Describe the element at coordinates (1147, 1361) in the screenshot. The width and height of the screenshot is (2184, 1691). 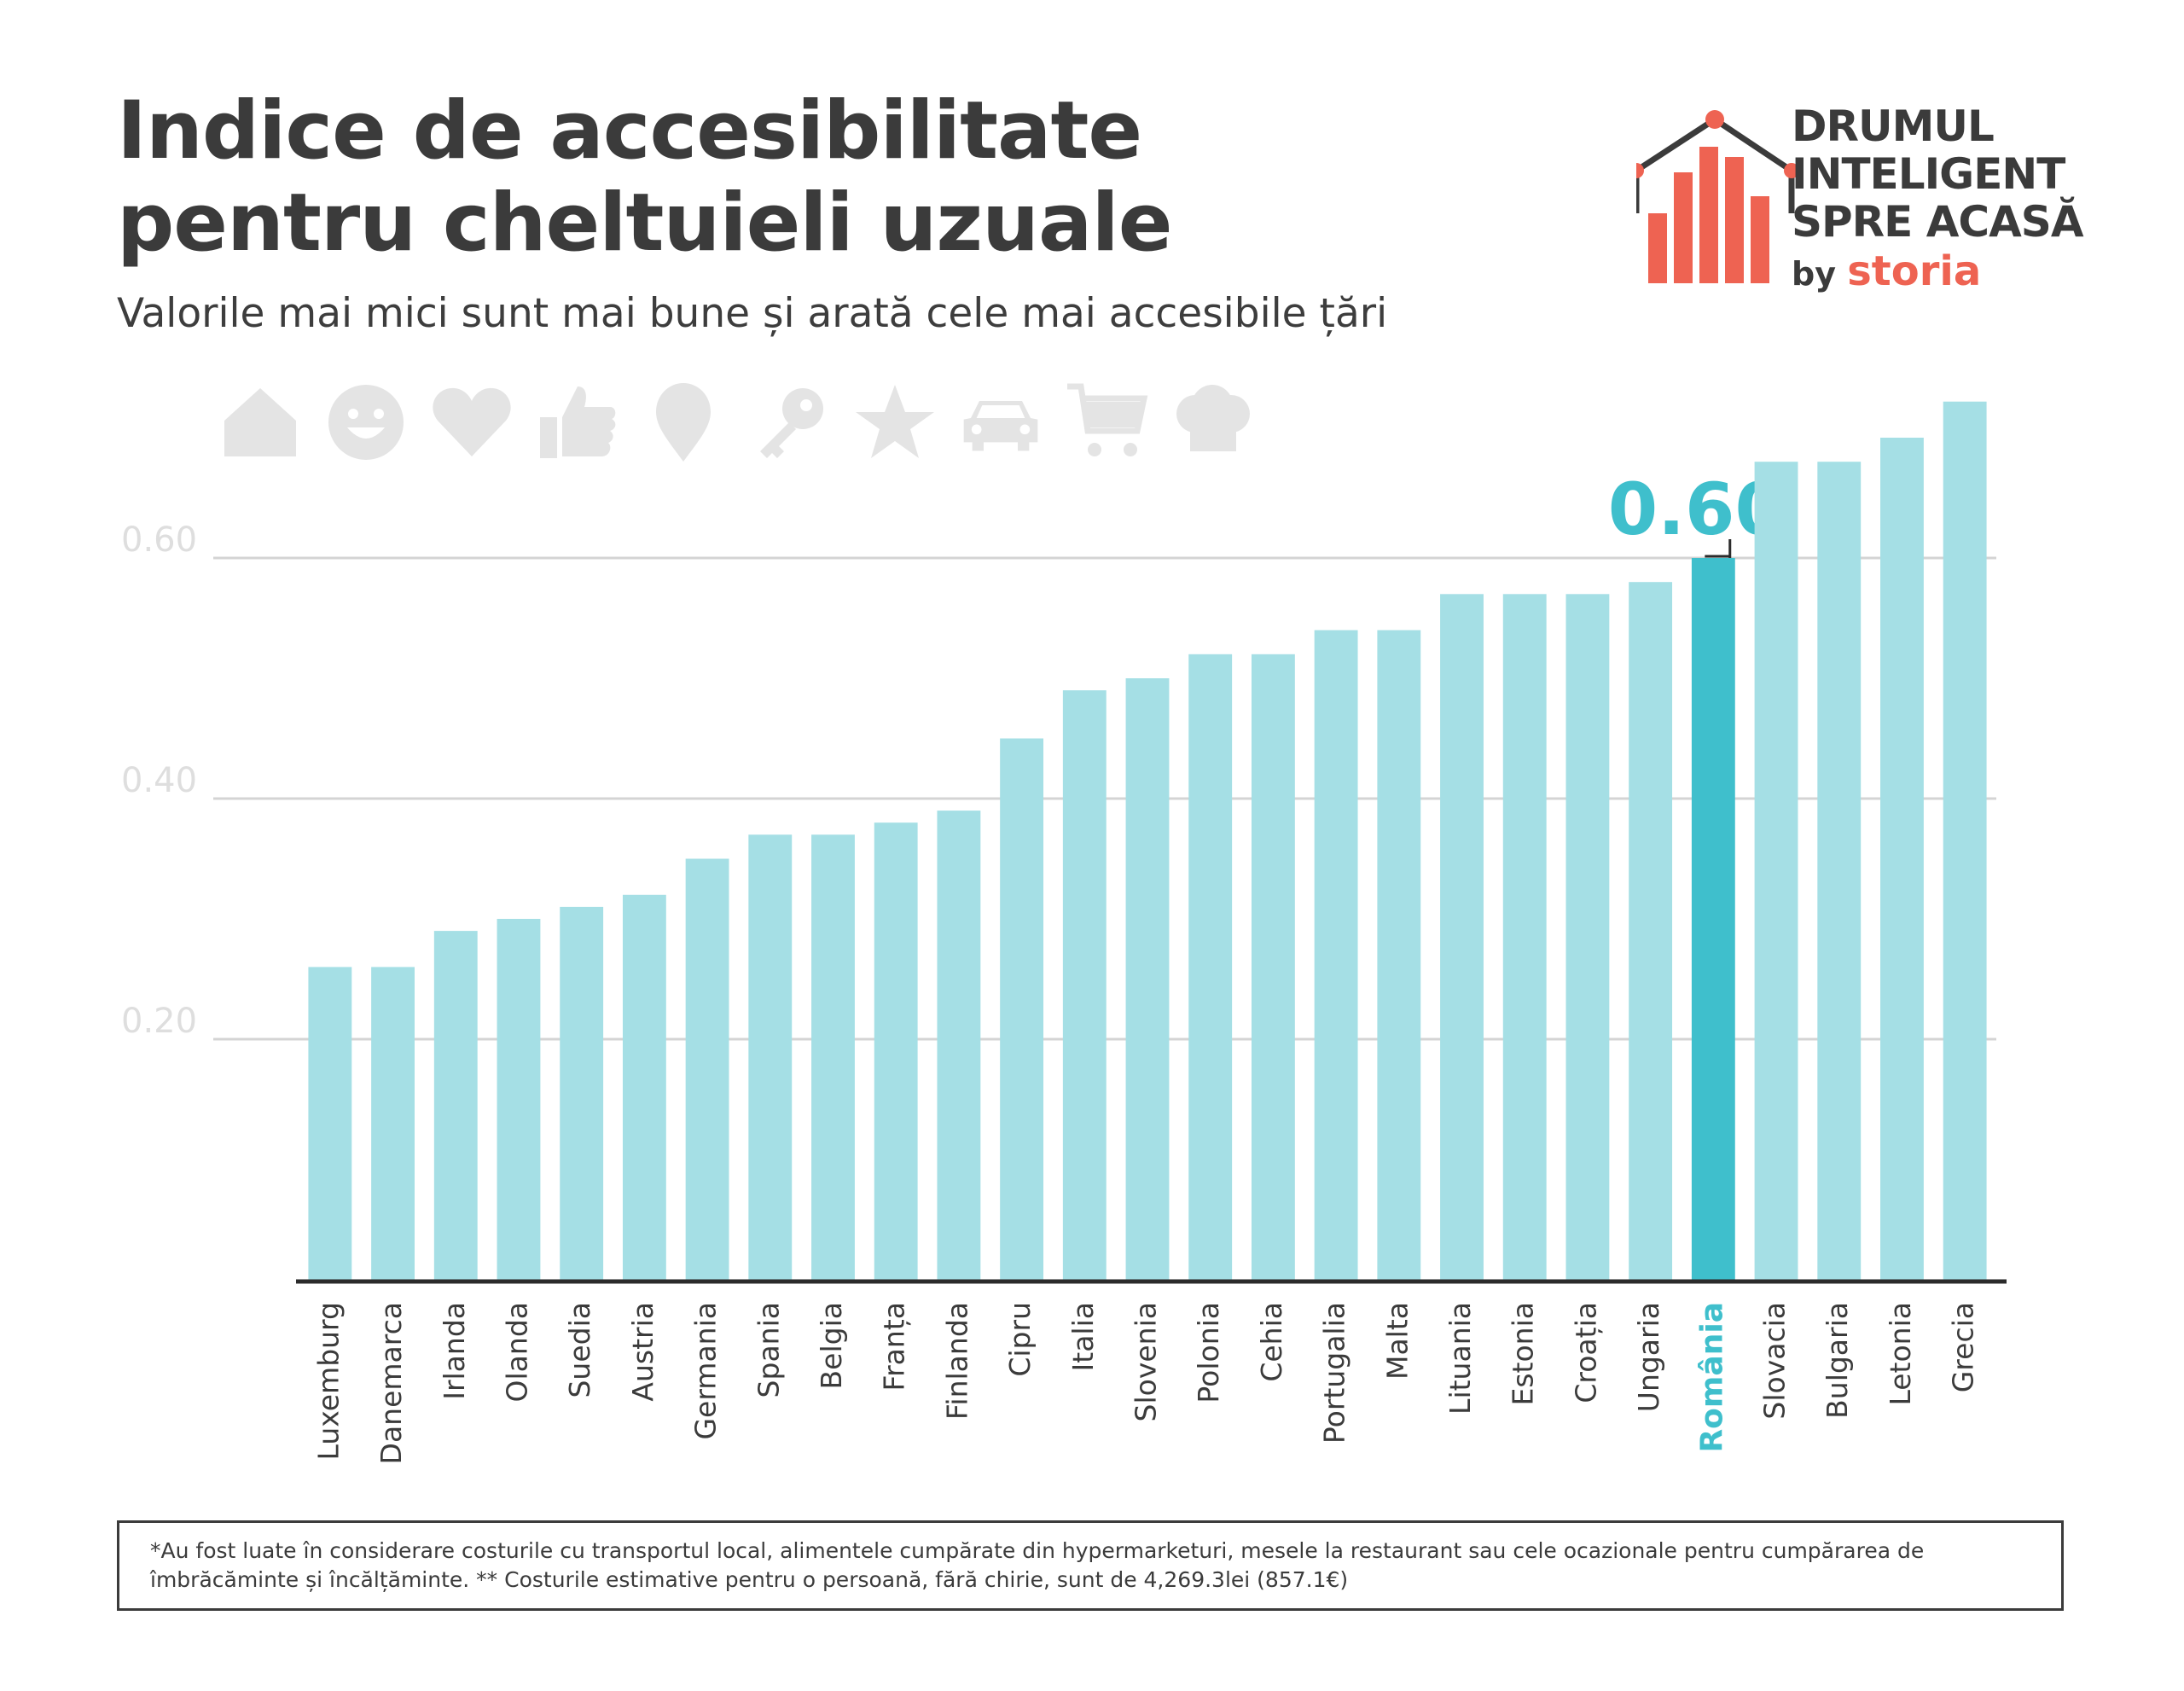
I see `x-tick-label: Slovenia` at that location.